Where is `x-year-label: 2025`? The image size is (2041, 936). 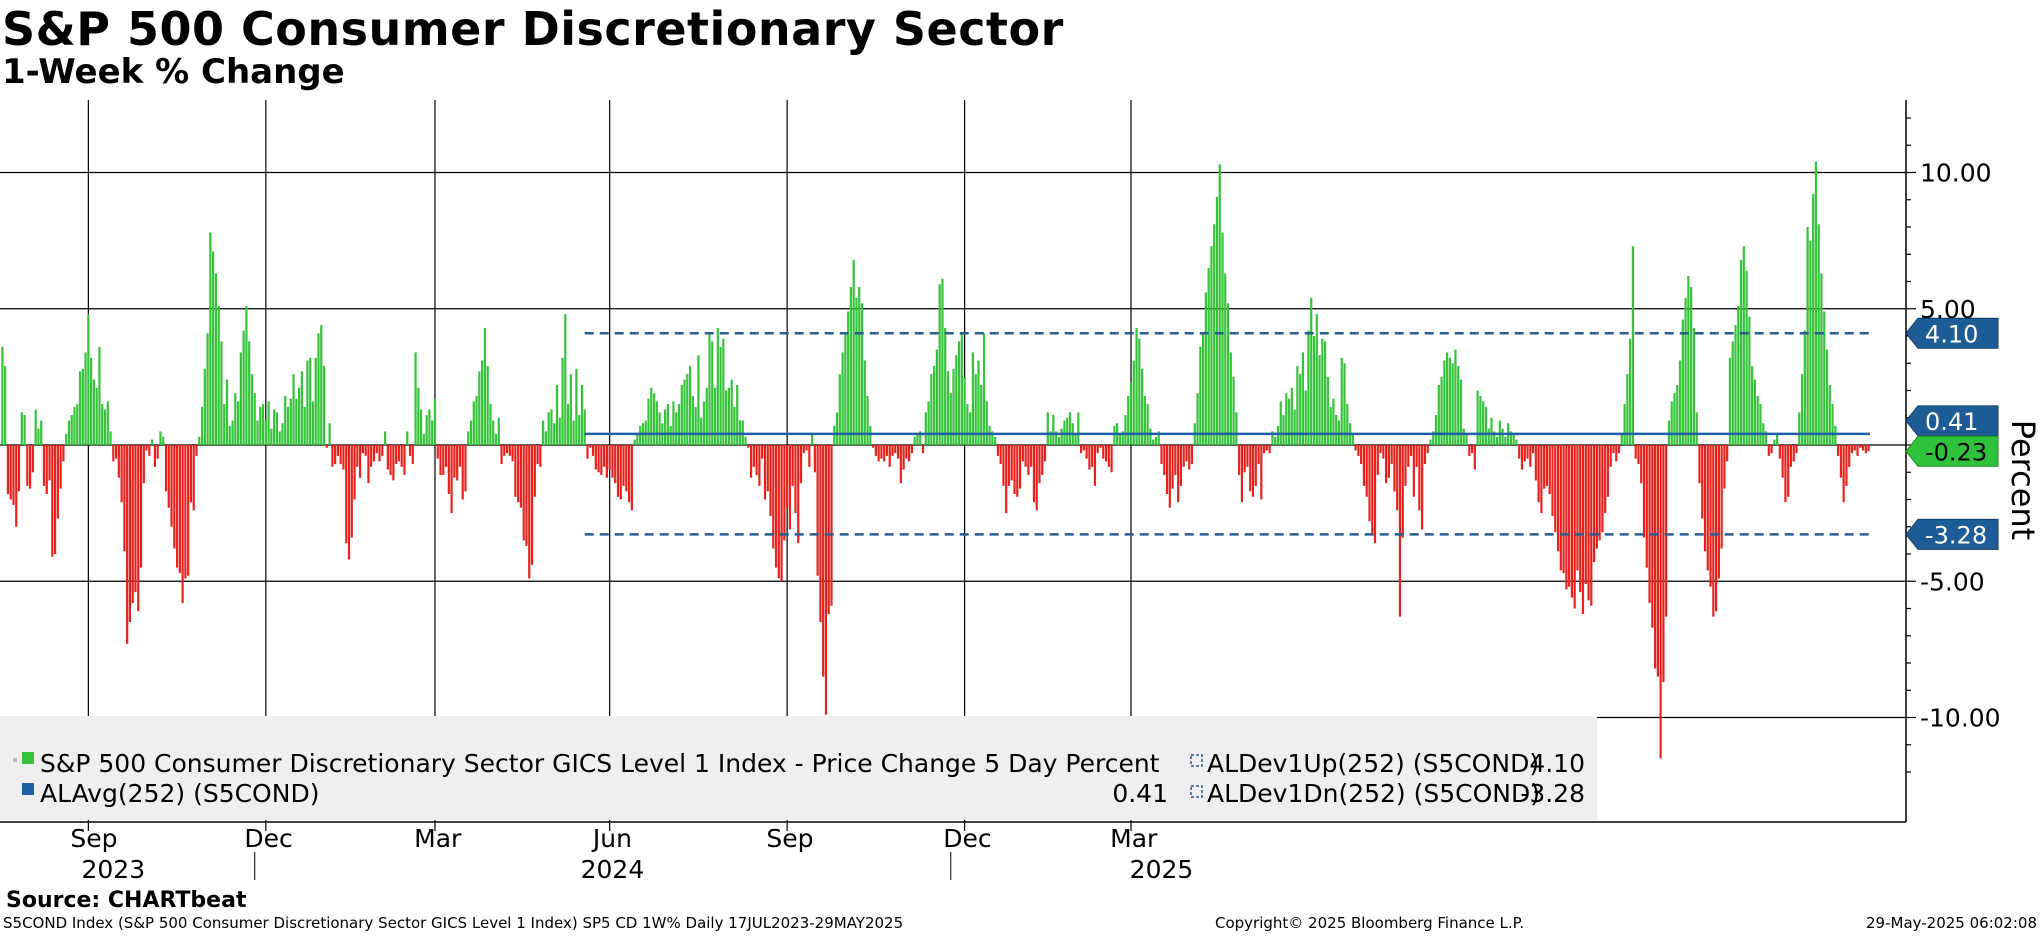 x-year-label: 2025 is located at coordinates (1162, 869).